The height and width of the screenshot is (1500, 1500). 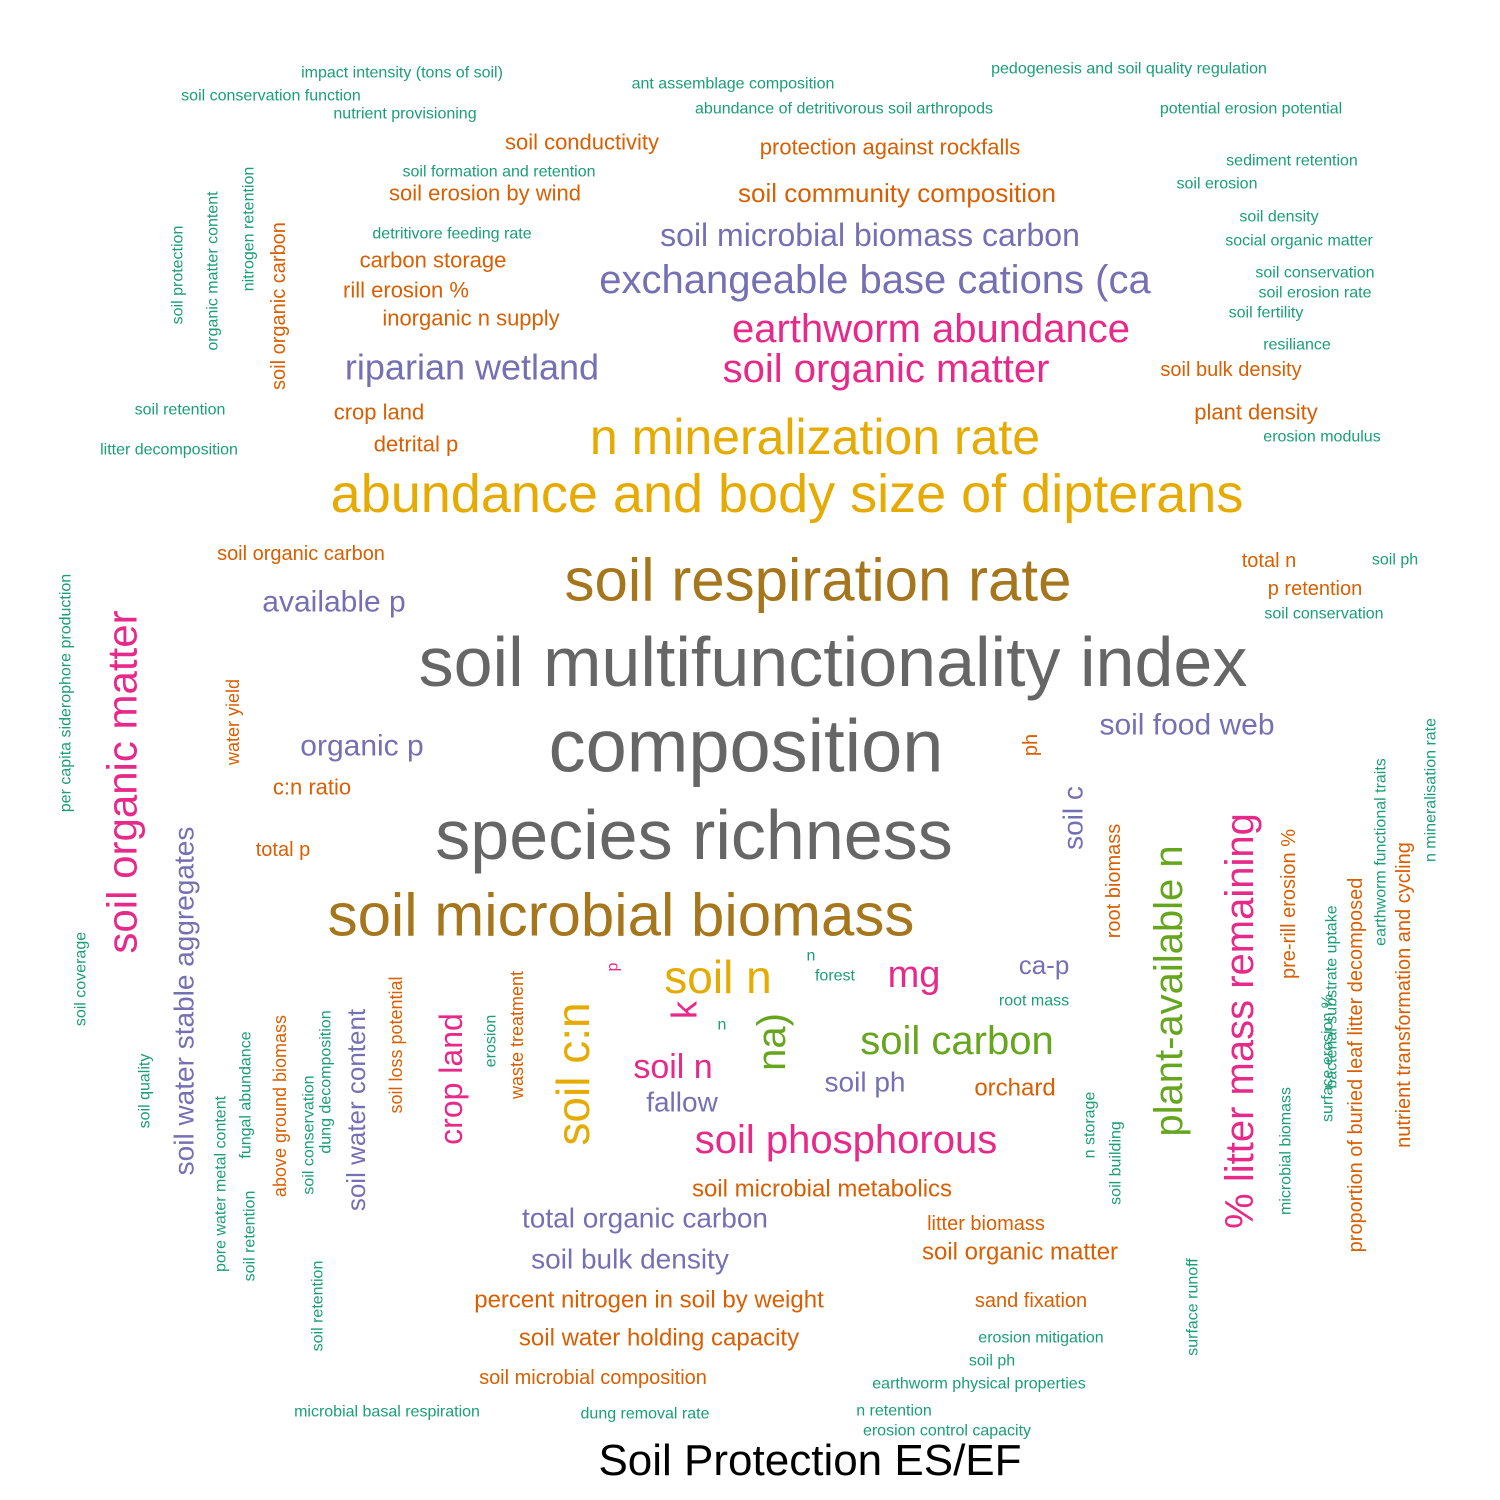 I want to click on word-soil-microbial-composition: soil microbial composition, so click(x=593, y=1378).